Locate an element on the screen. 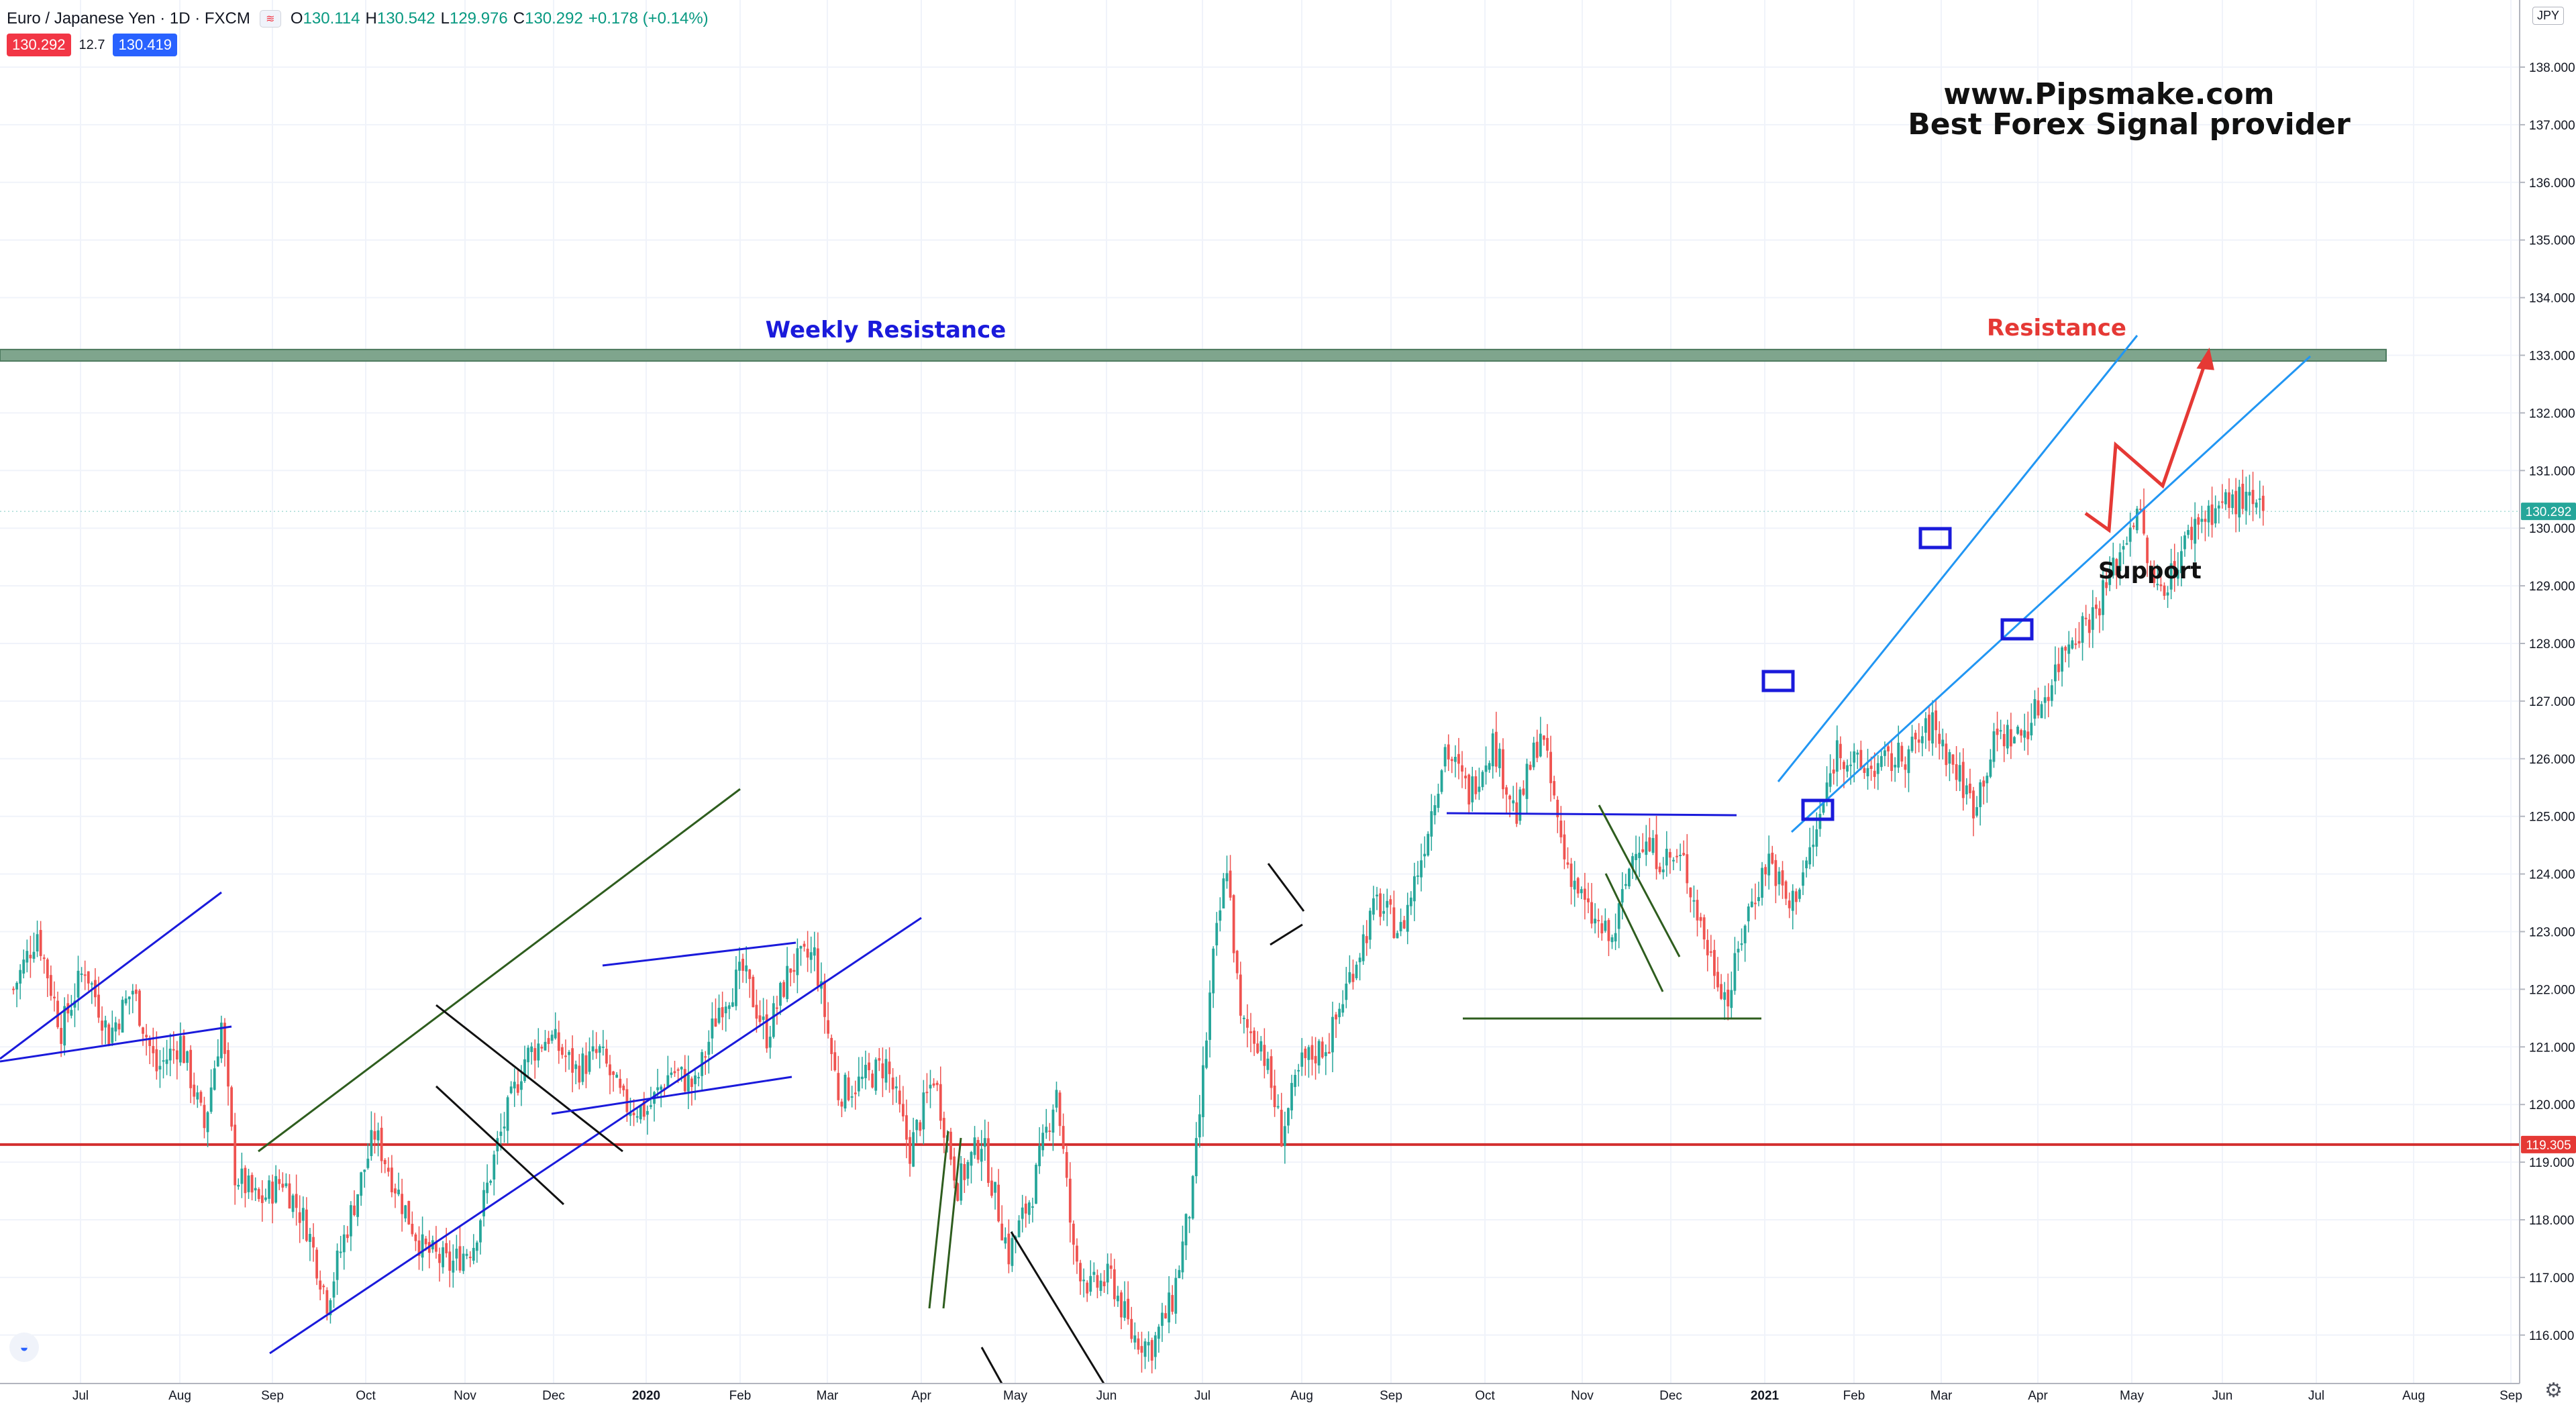  price-tick-label: 125.000 is located at coordinates (2552, 818).